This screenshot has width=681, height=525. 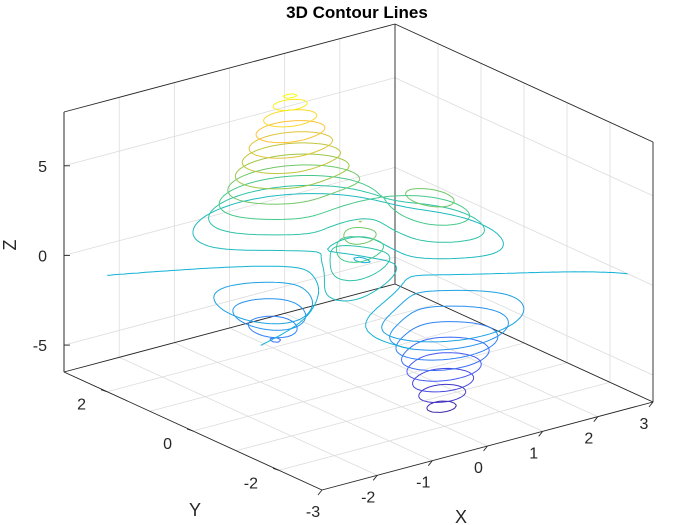 I want to click on x-tick-label: 1, so click(x=533, y=453).